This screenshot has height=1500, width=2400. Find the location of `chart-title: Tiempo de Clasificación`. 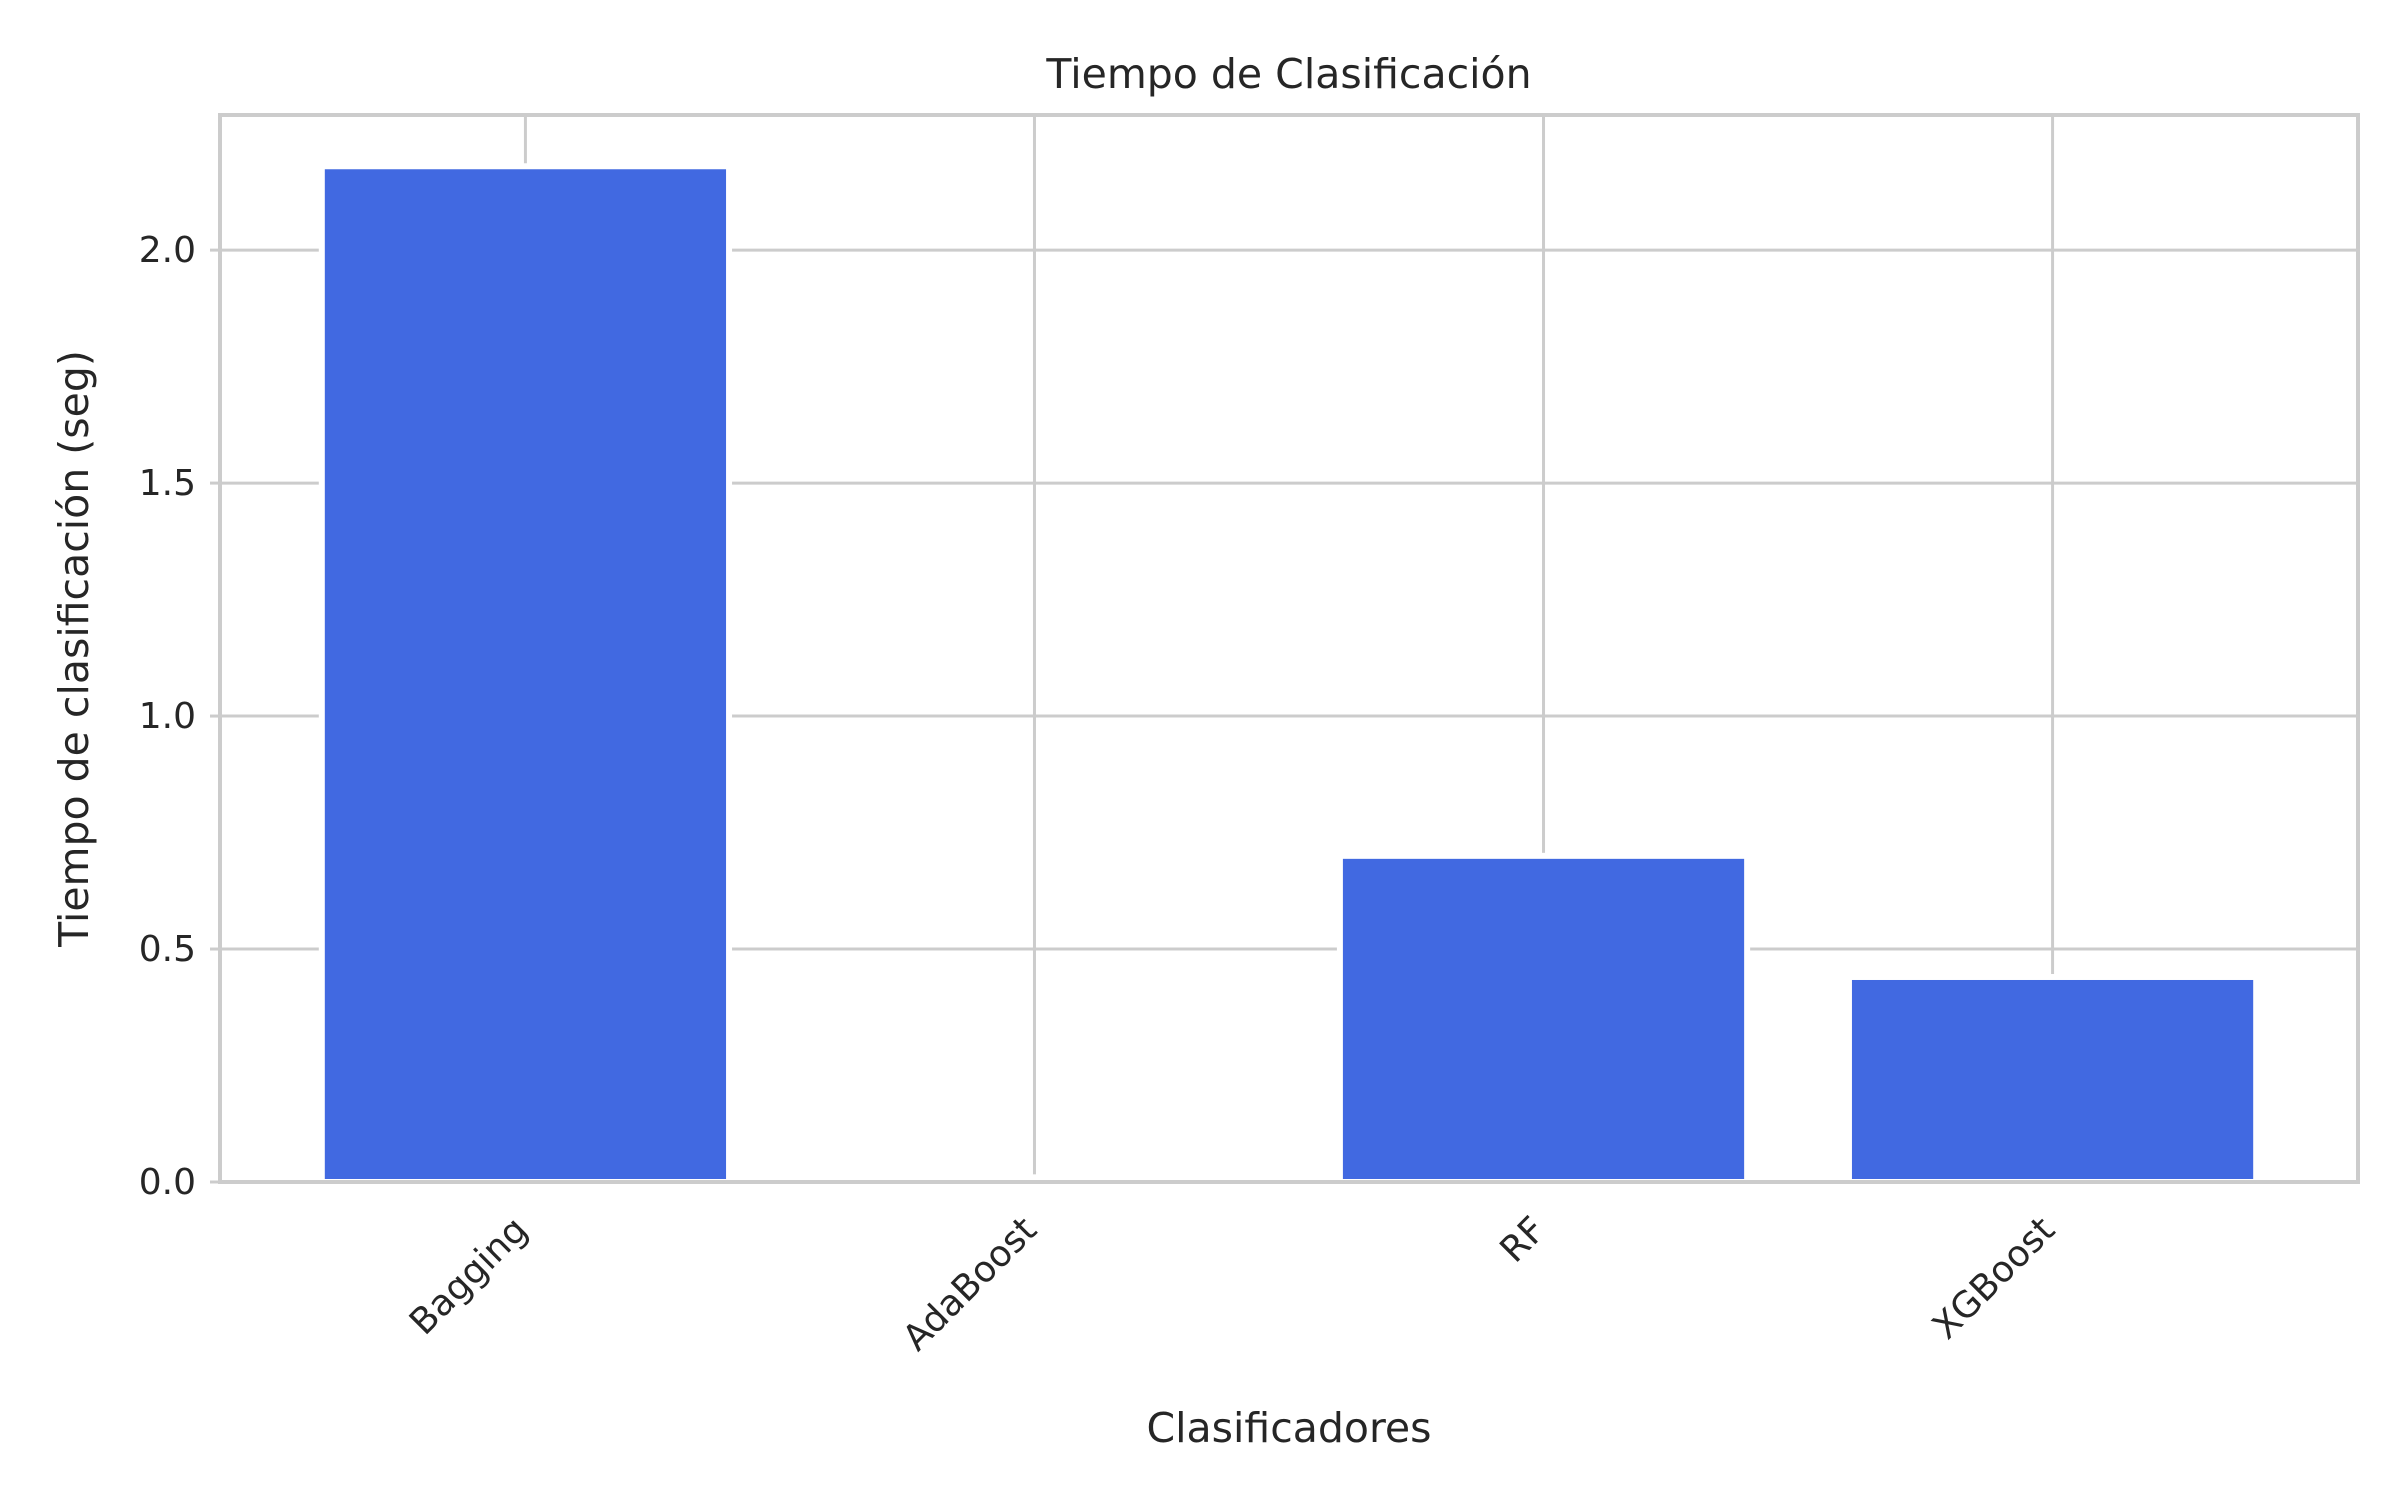

chart-title: Tiempo de Clasificación is located at coordinates (1288, 74).